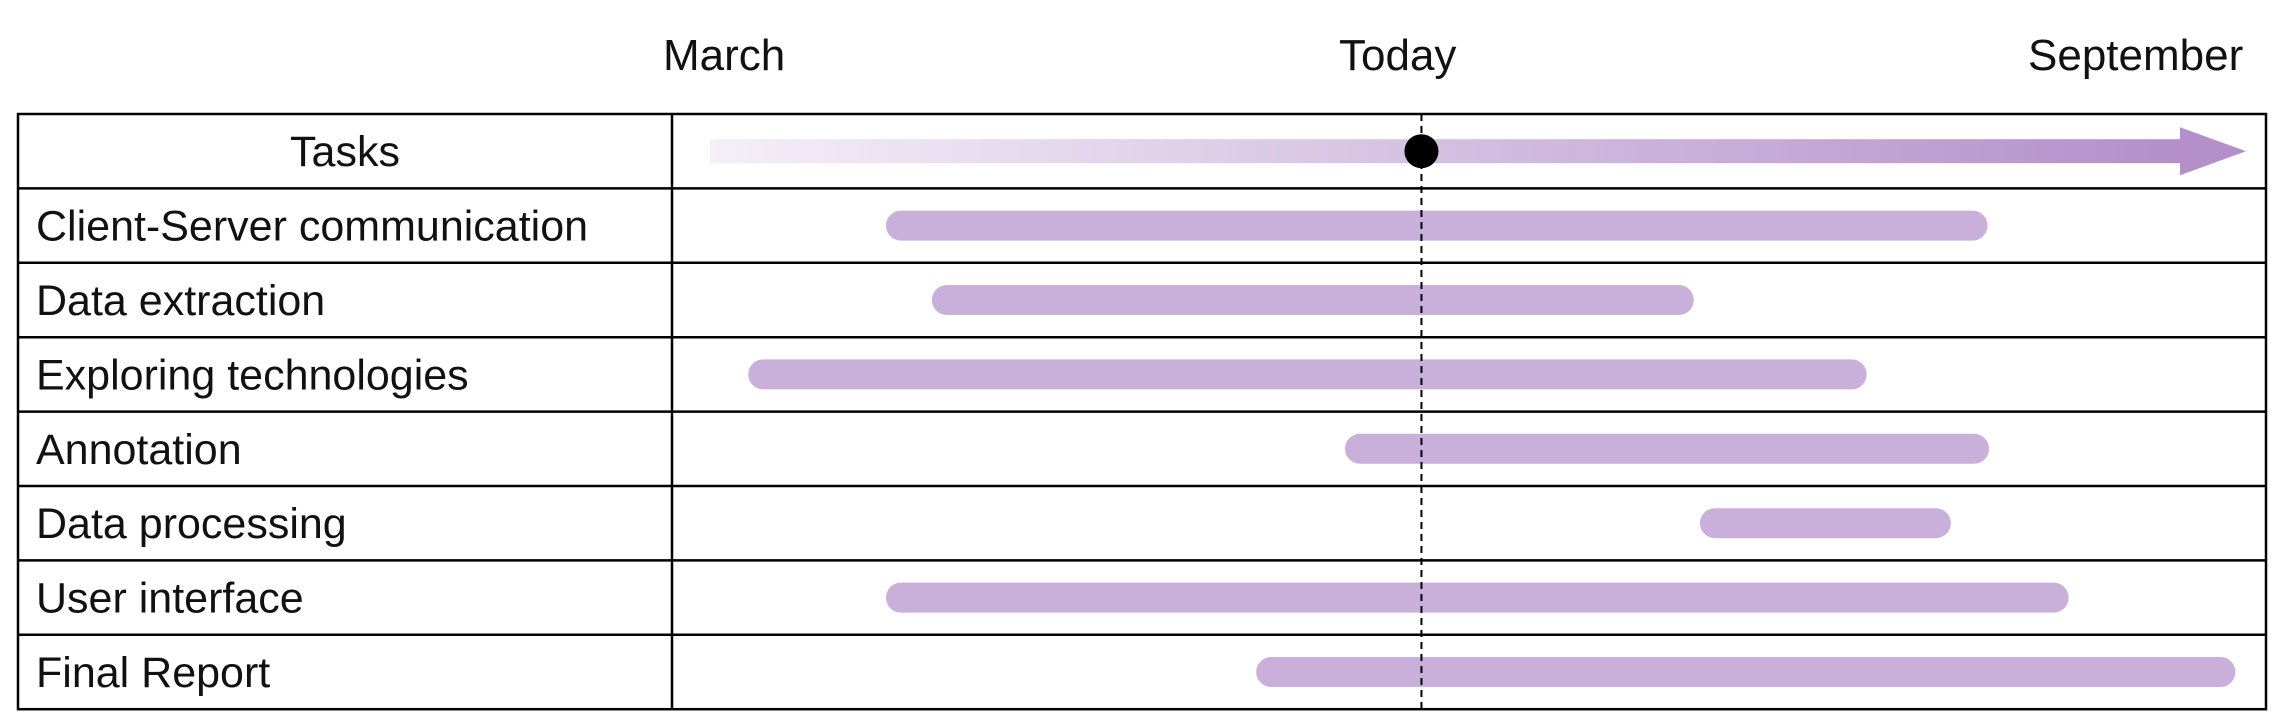  What do you see at coordinates (191, 524) in the screenshot?
I see `task-label: Data processing` at bounding box center [191, 524].